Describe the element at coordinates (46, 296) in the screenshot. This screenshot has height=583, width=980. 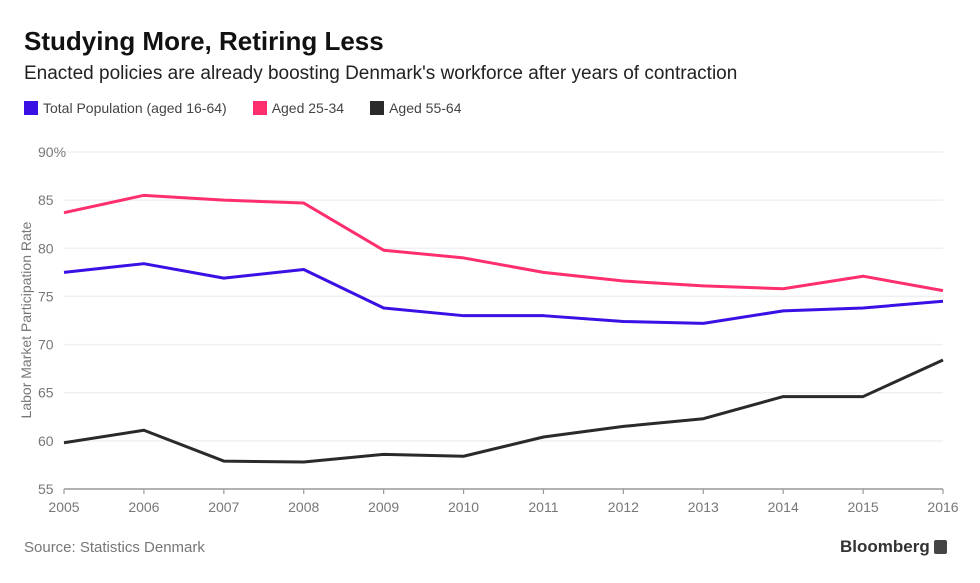
I see `y-tick-label: 75` at that location.